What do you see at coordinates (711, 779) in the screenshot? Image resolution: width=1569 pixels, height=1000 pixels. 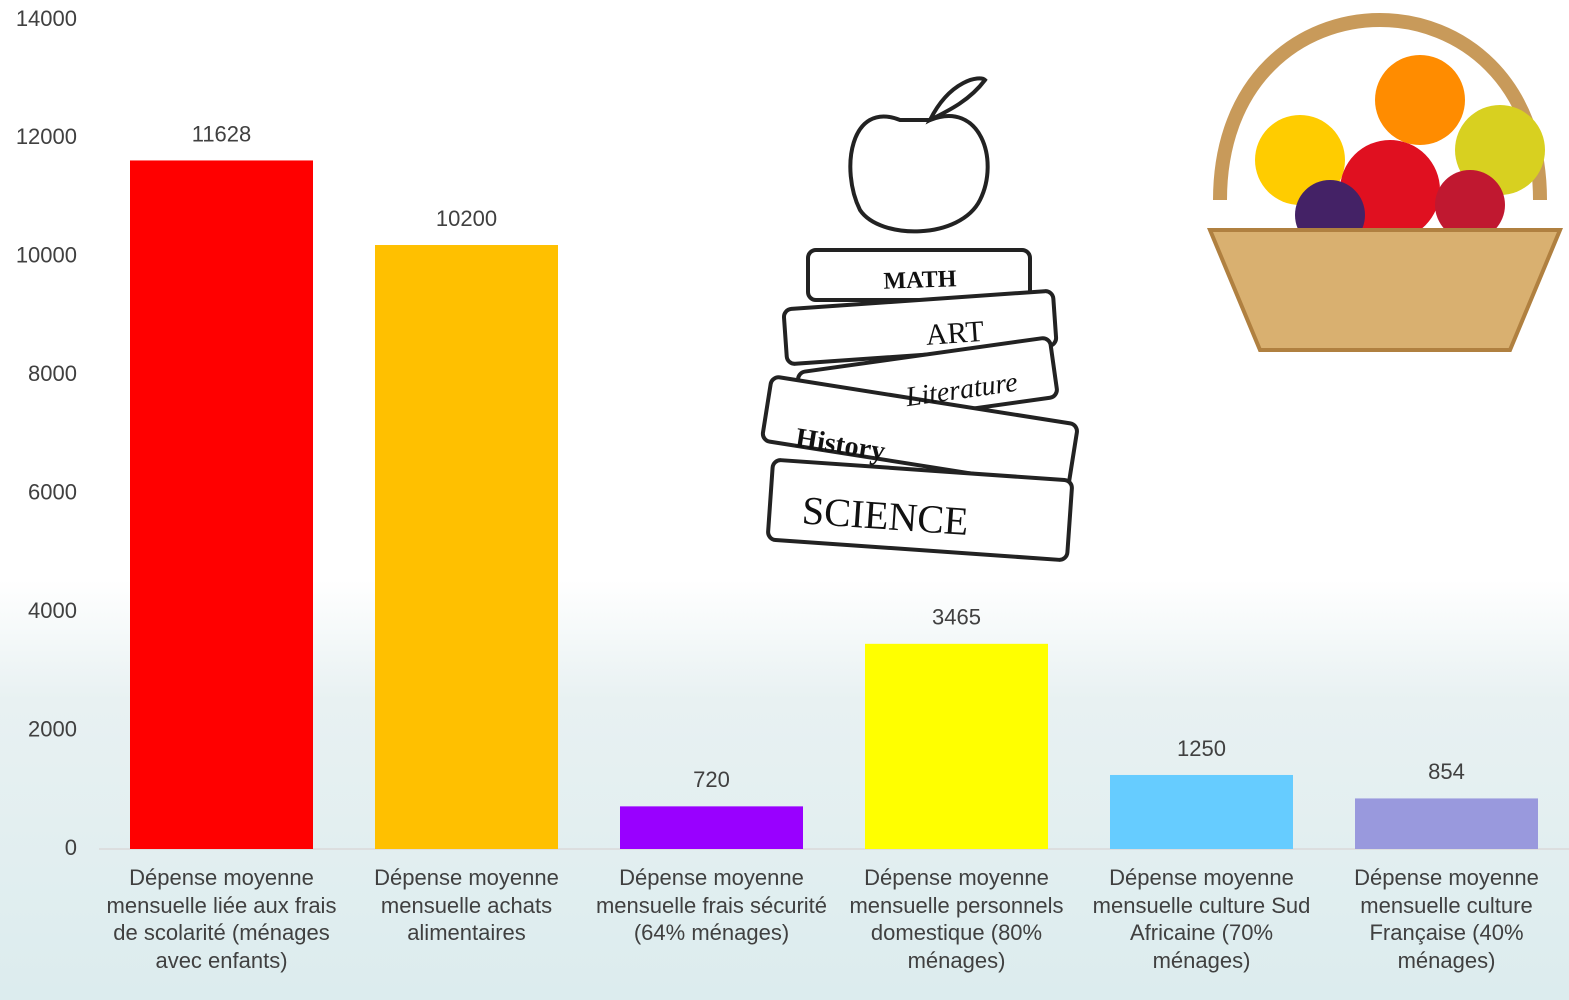 I see `data-label: 720` at bounding box center [711, 779].